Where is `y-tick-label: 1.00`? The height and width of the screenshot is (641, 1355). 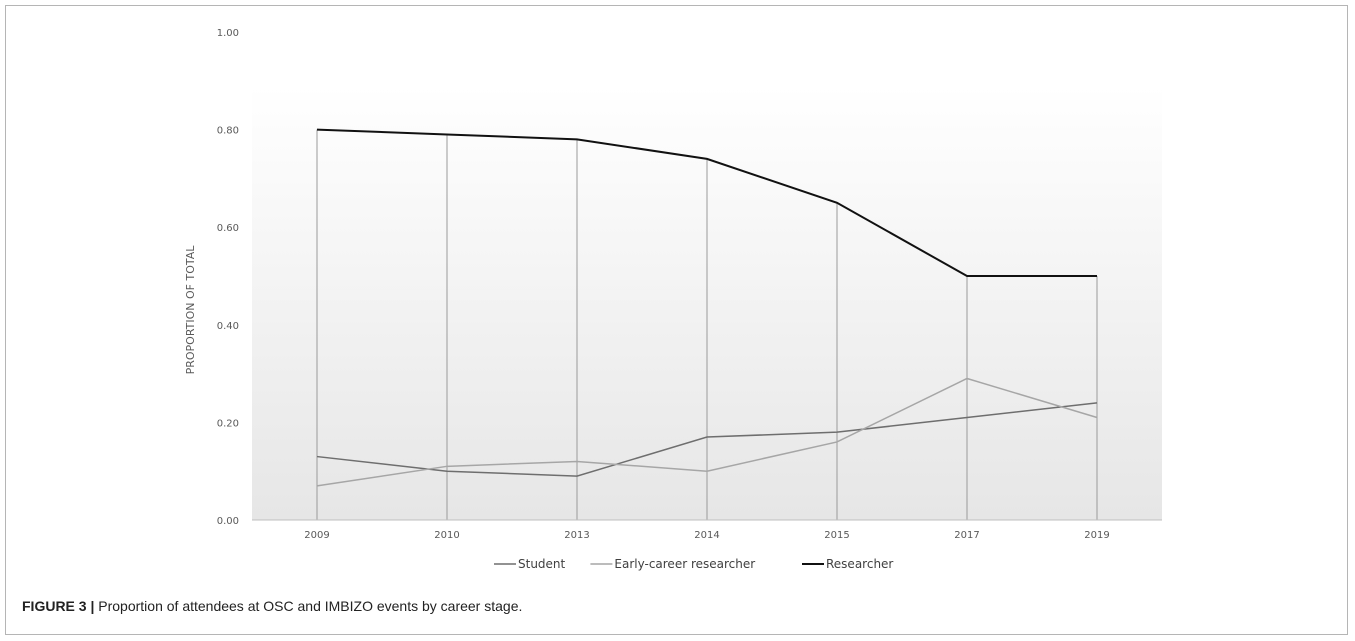 y-tick-label: 1.00 is located at coordinates (228, 33).